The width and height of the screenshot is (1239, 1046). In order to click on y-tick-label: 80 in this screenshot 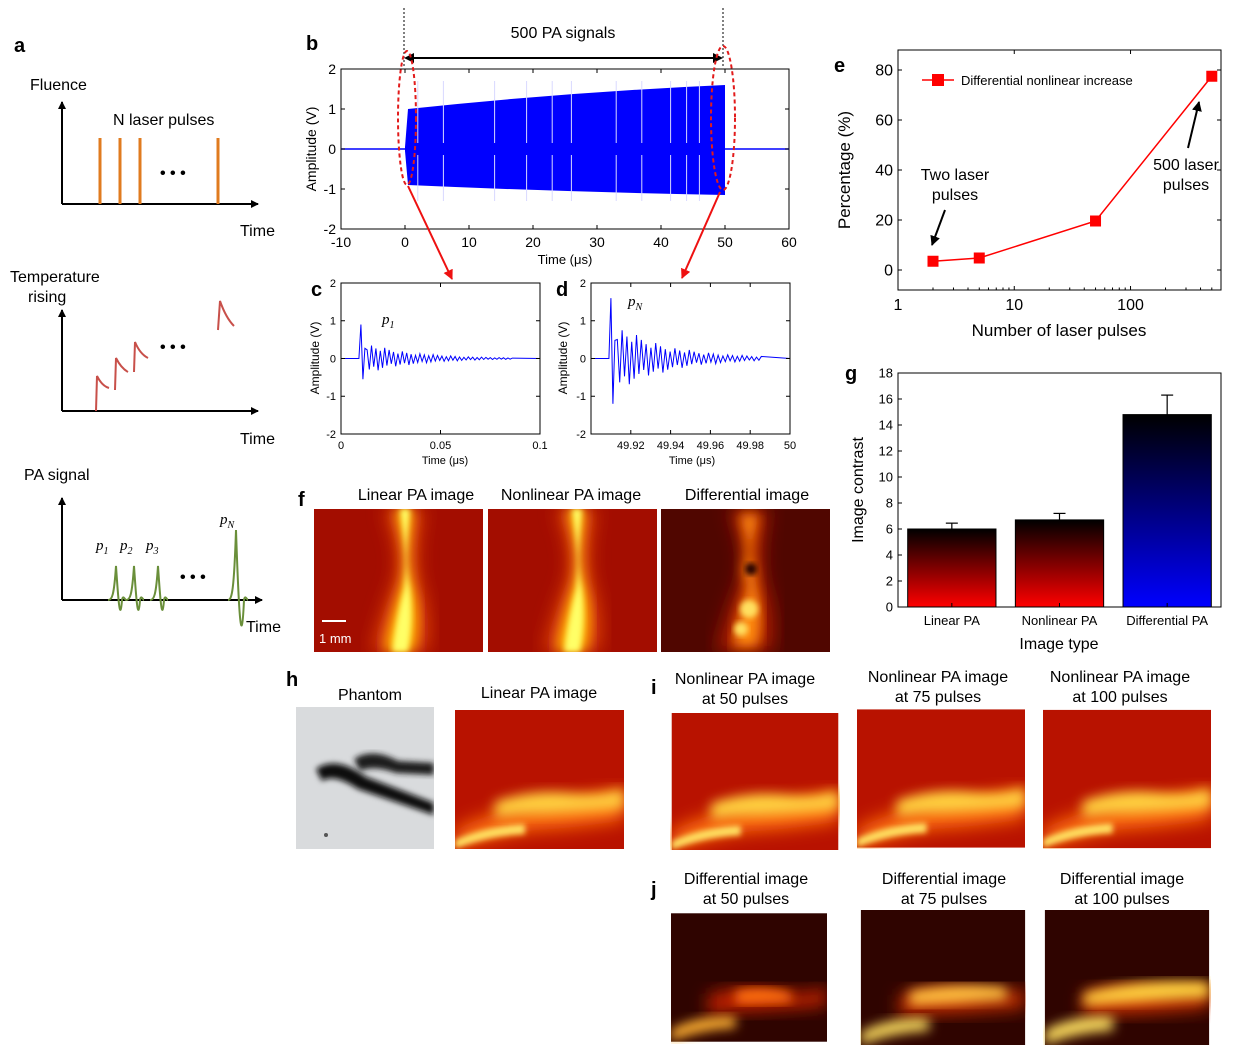, I will do `click(884, 71)`.